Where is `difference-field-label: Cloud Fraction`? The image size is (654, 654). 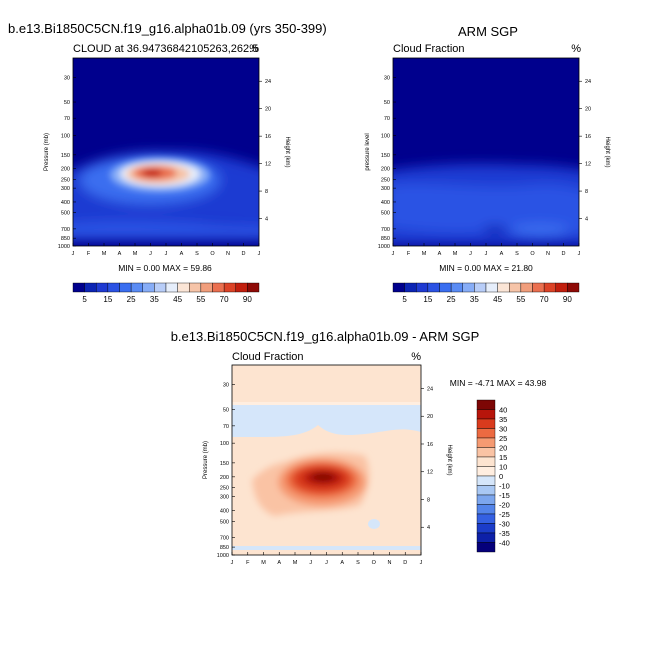 difference-field-label: Cloud Fraction is located at coordinates (268, 357).